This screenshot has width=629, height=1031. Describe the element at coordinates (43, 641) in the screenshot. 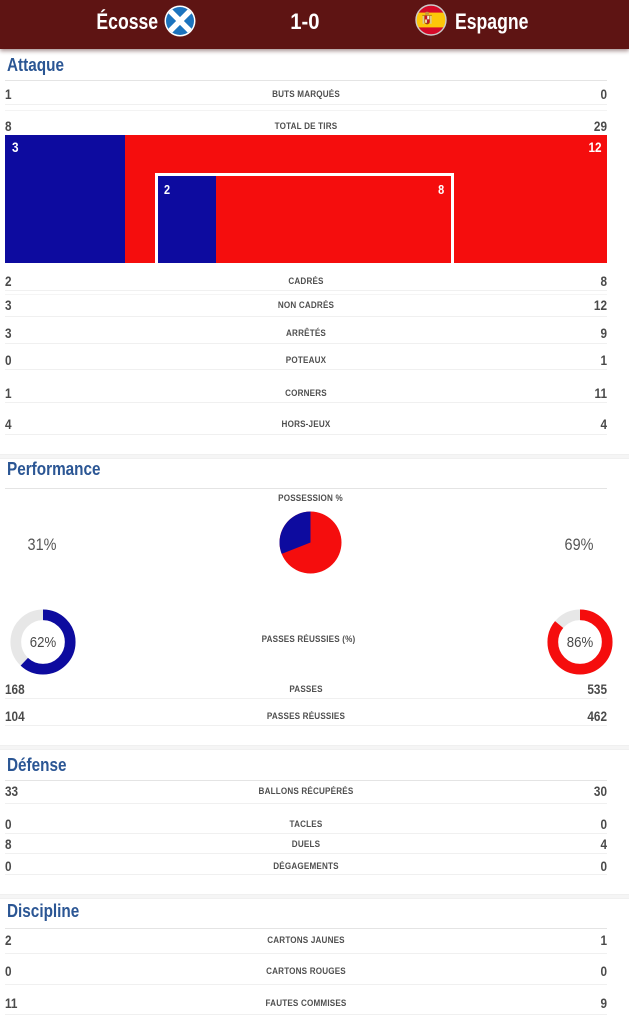

I see `svg-text: 62%` at that location.